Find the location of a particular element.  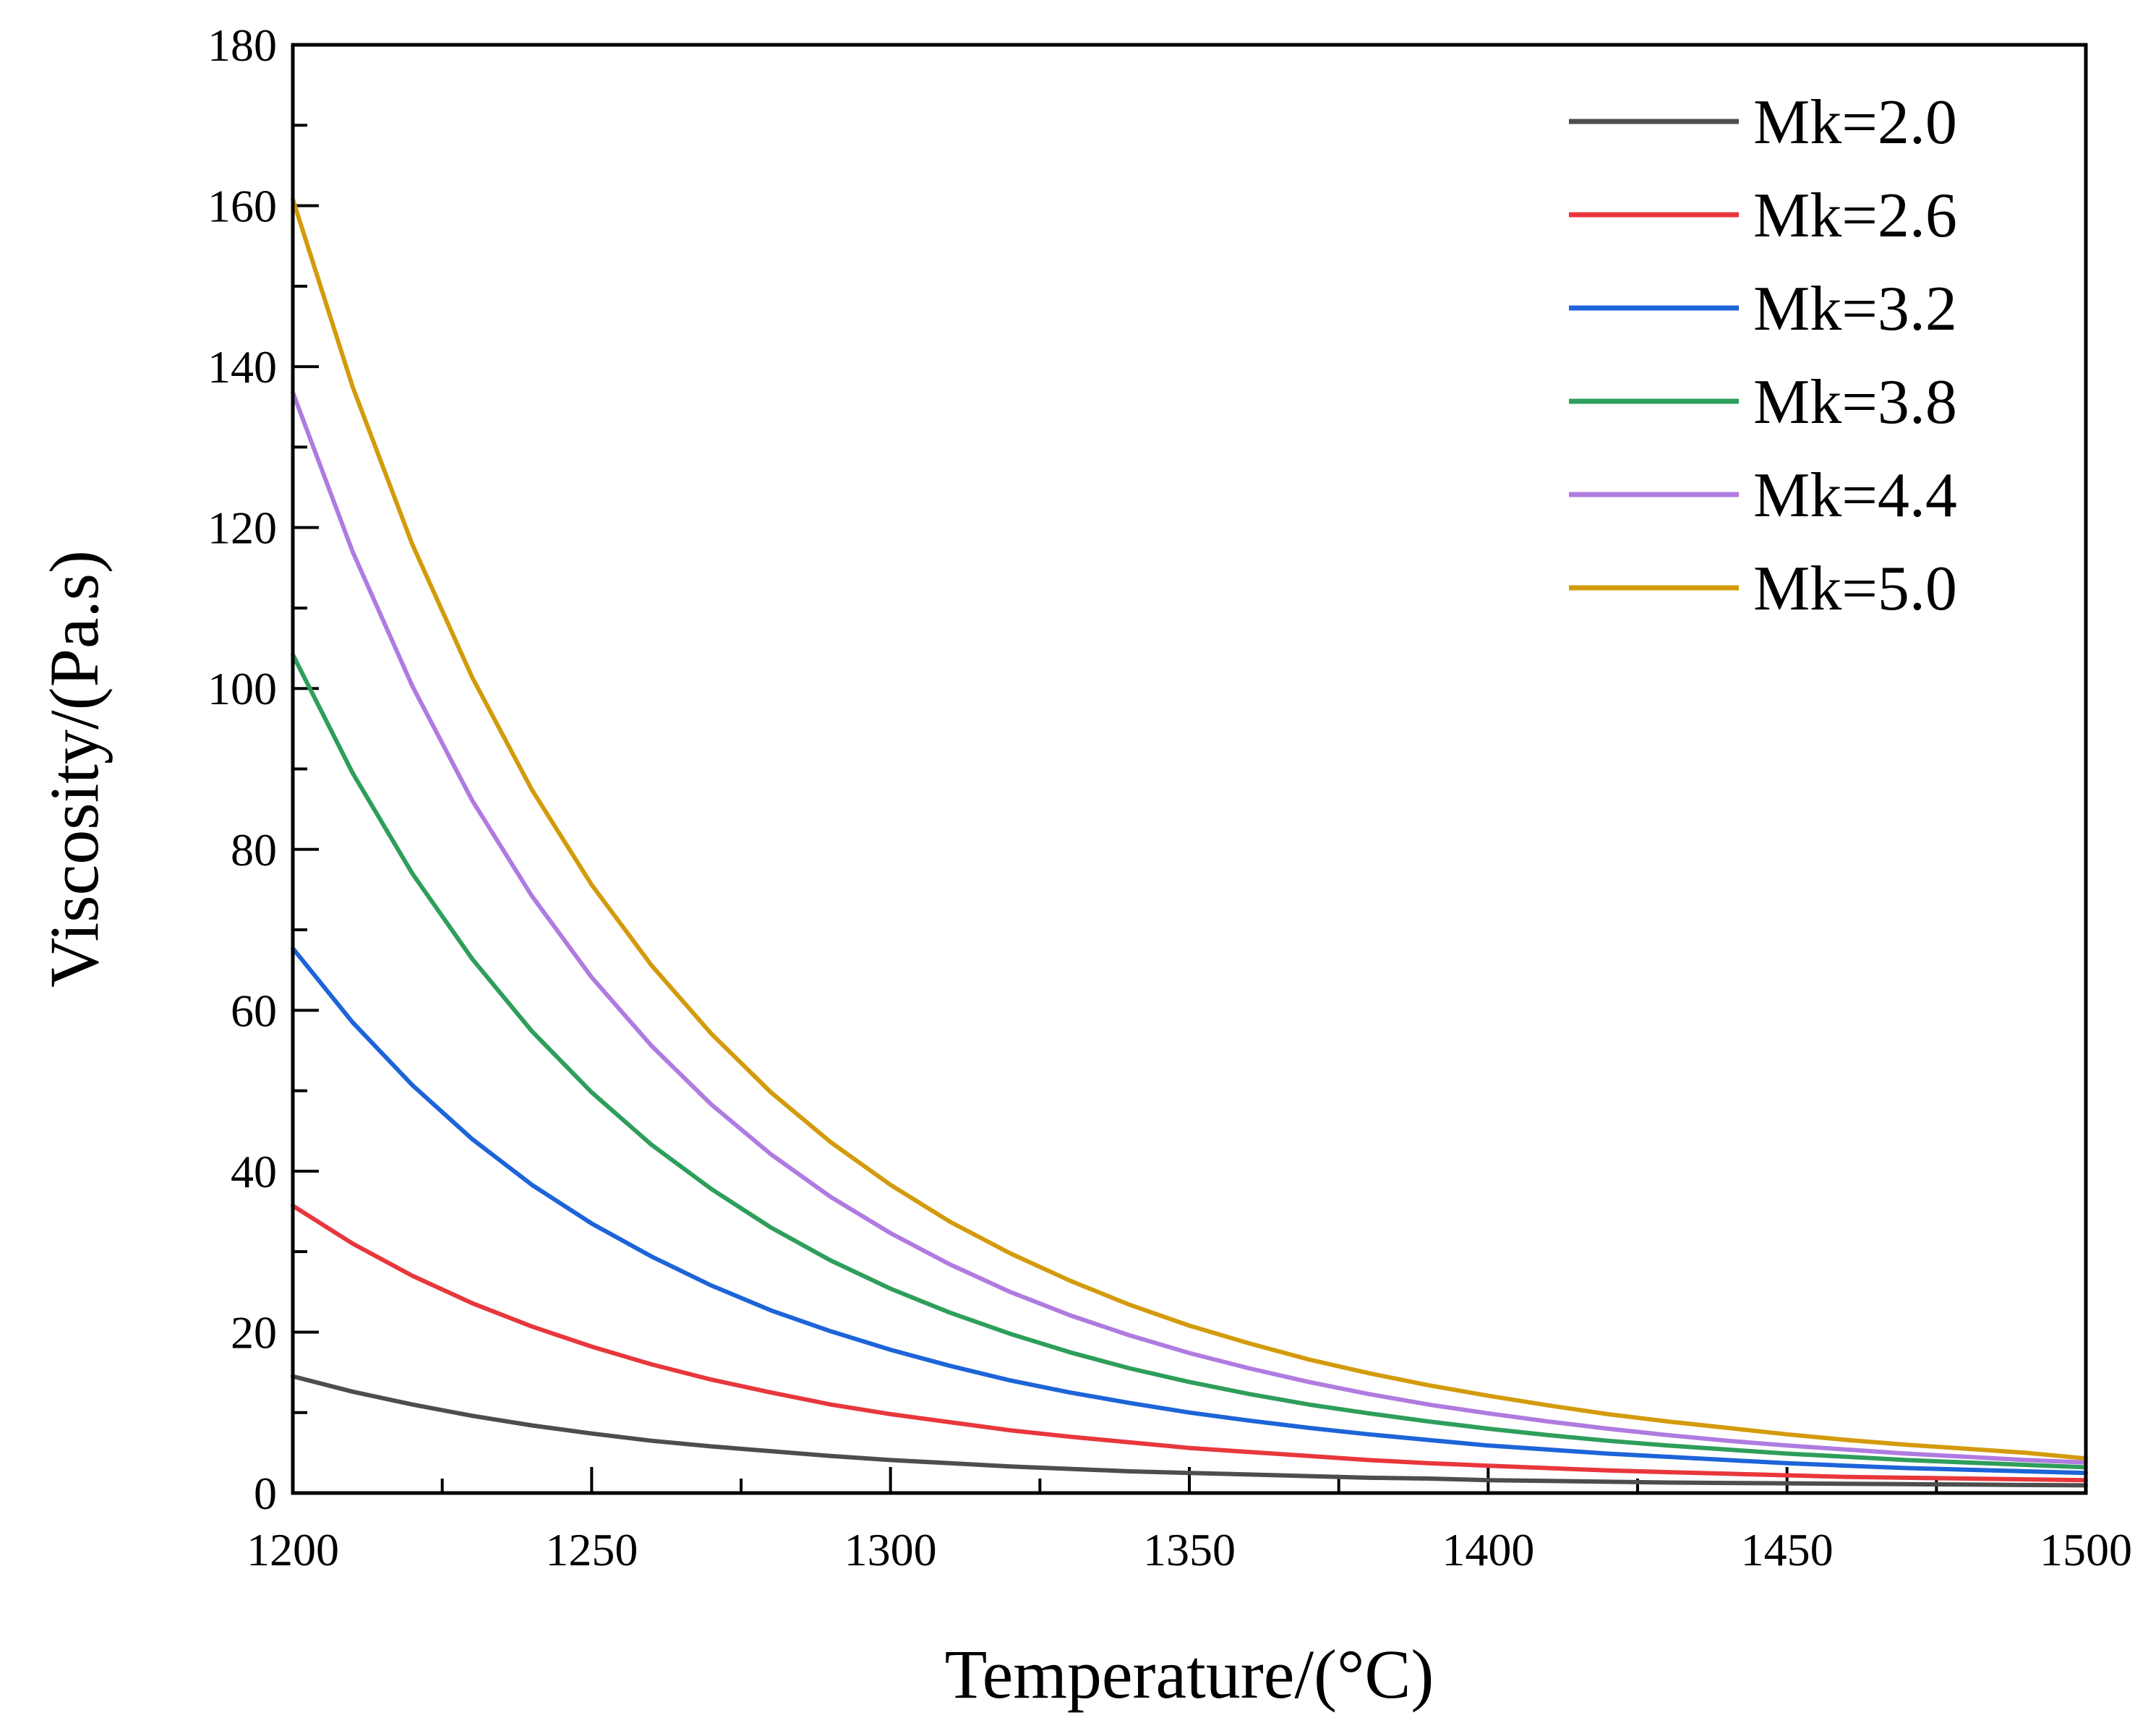

legend-label: Mk=5.0 is located at coordinates (1855, 589).